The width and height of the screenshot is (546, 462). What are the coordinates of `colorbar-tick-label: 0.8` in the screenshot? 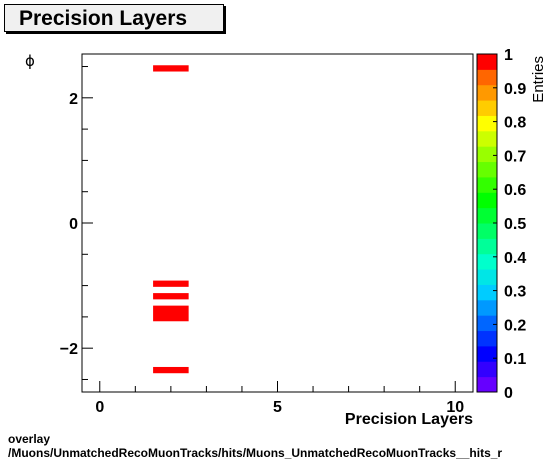 It's located at (515, 123).